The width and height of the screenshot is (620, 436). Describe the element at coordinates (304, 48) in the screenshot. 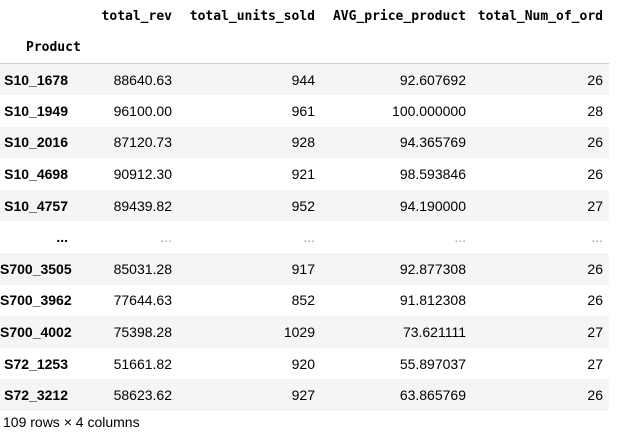

I see `index-header-row: Product` at that location.